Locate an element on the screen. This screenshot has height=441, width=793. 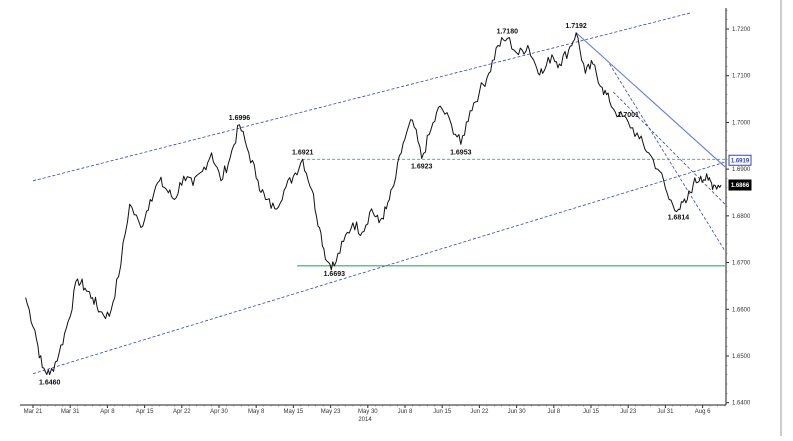
price-annotation: 1.6693 is located at coordinates (335, 274).